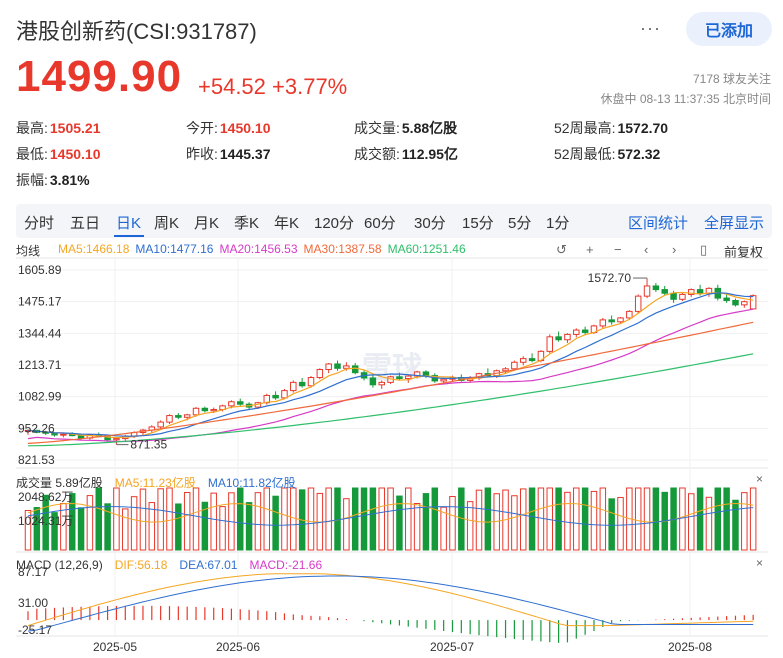 The height and width of the screenshot is (658, 783). I want to click on stat-value: 1572.70, so click(643, 128).